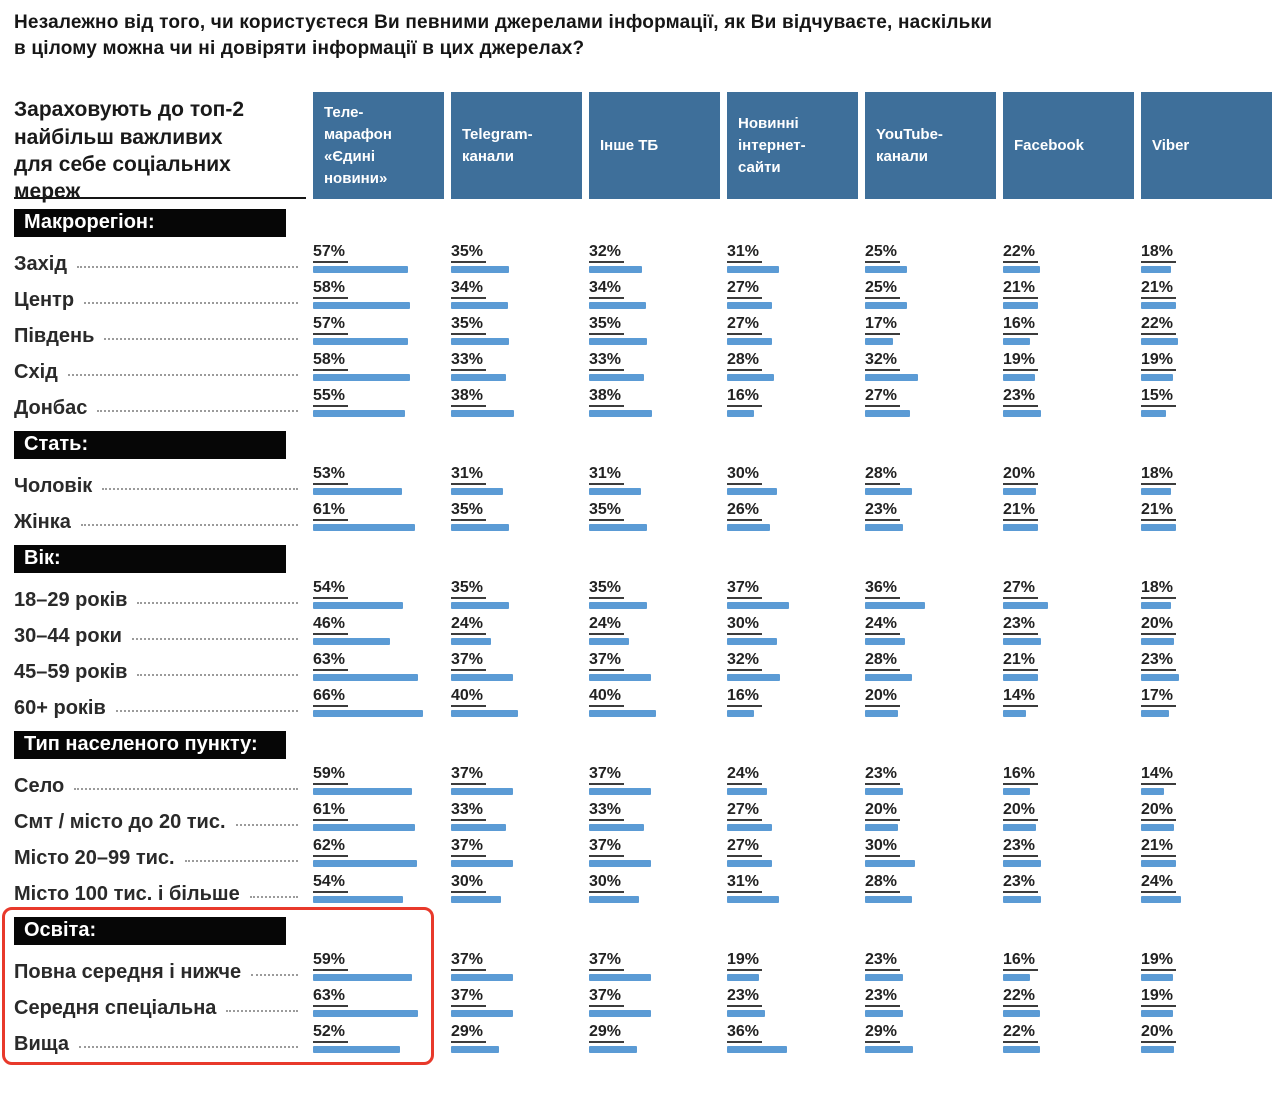 This screenshot has height=1093, width=1280. I want to click on section-header-row: Тип населеного пункту:, so click(643, 745).